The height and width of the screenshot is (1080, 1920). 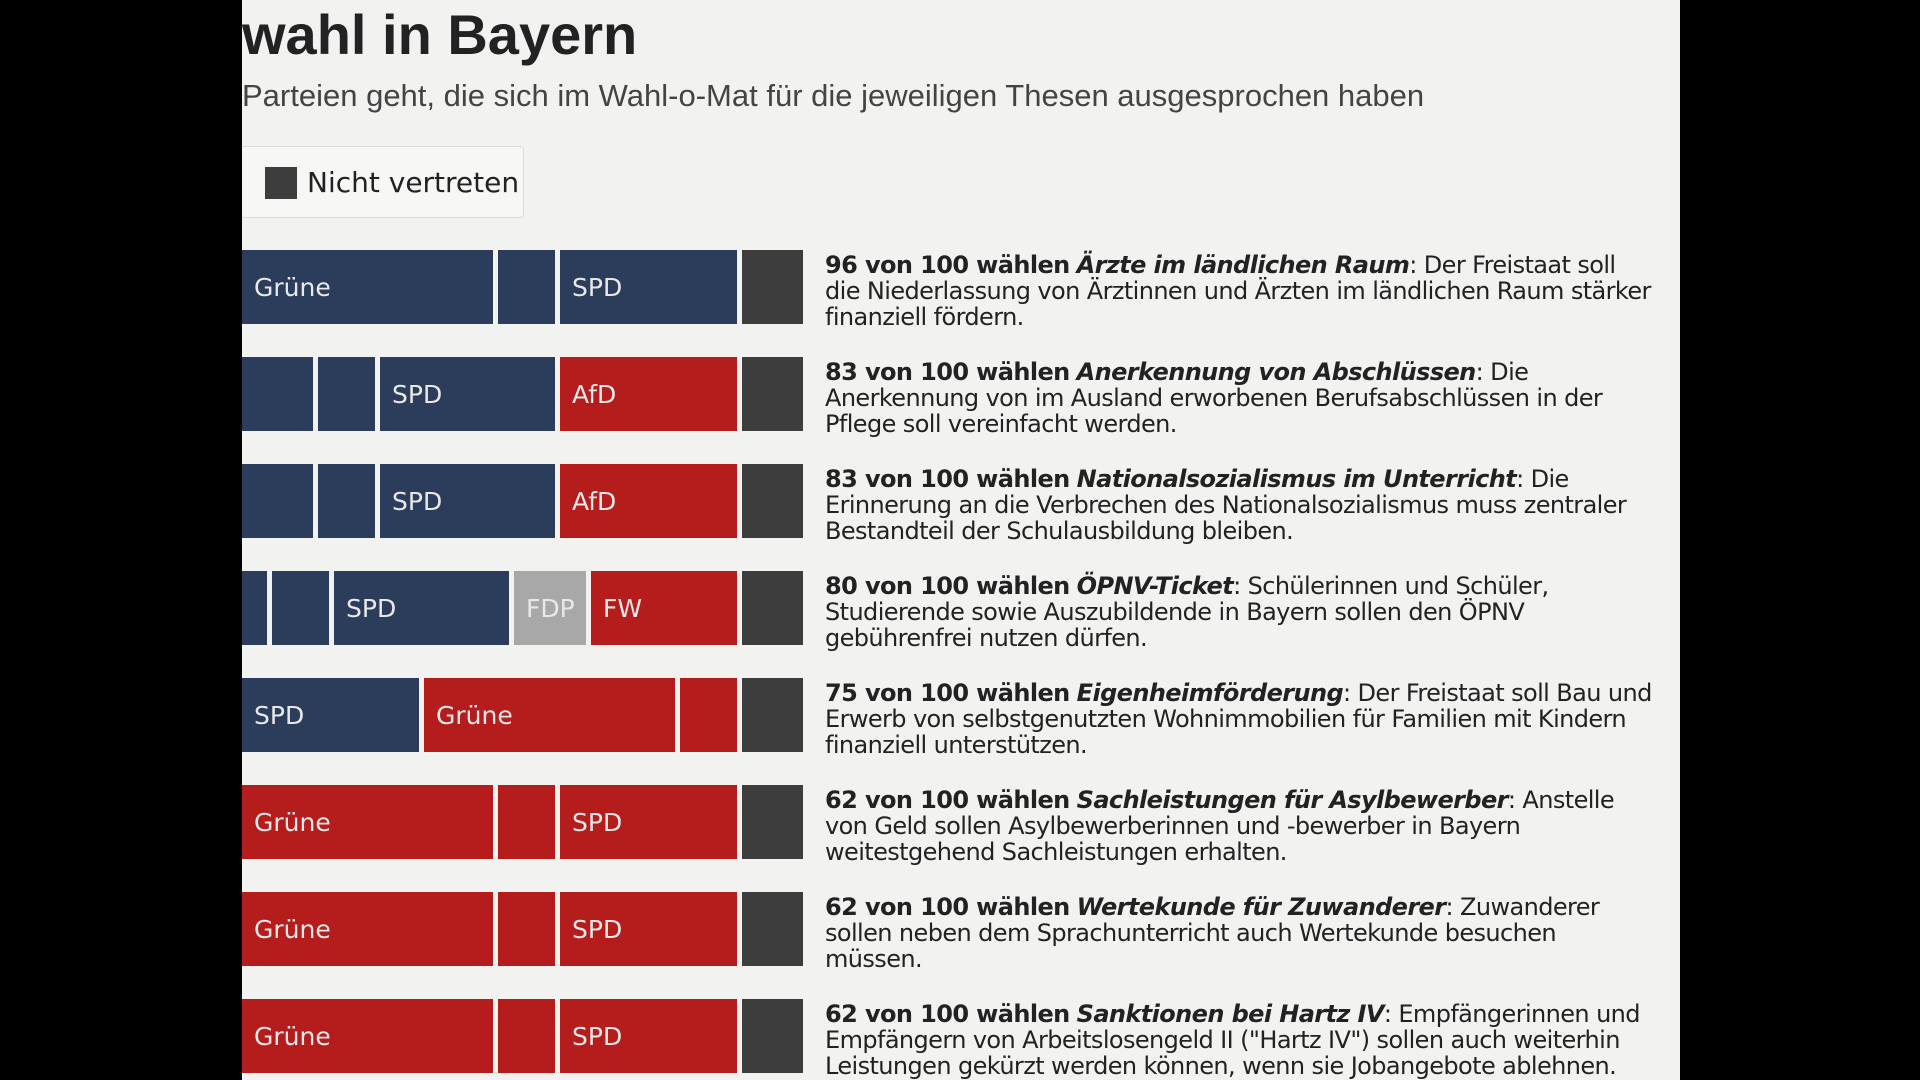 What do you see at coordinates (622, 608) in the screenshot?
I see `bar-segment-label: FW` at bounding box center [622, 608].